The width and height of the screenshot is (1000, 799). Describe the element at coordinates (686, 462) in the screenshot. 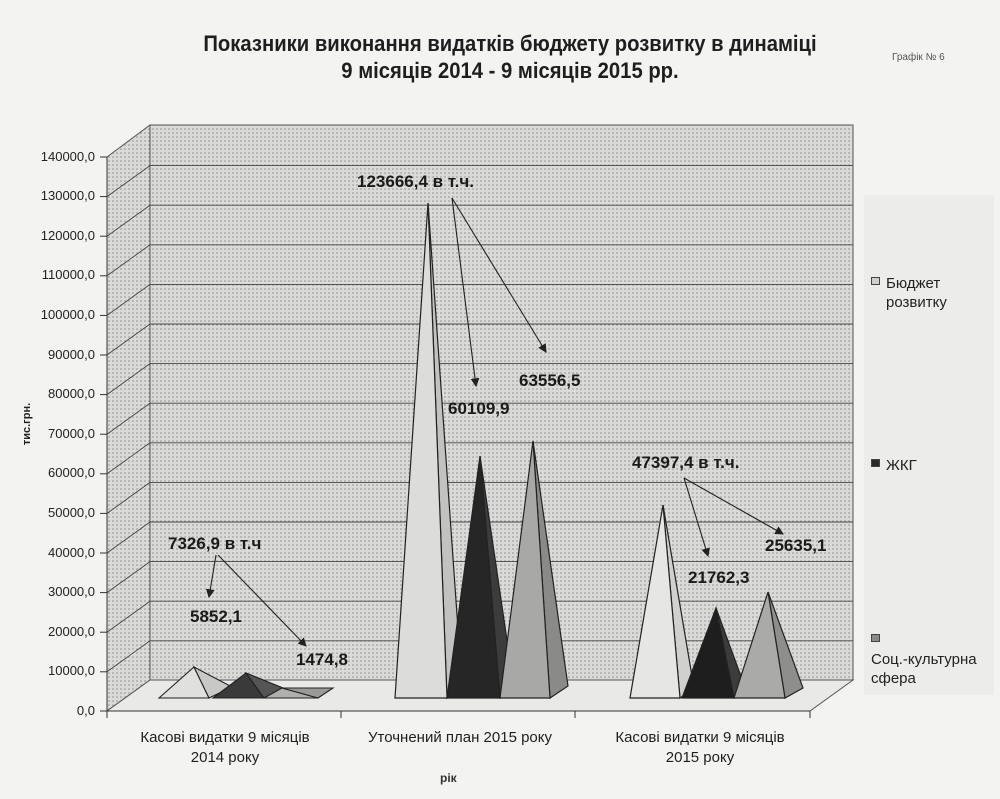

I see `annotation-total-2015: 47397,4 в т.ч.` at that location.